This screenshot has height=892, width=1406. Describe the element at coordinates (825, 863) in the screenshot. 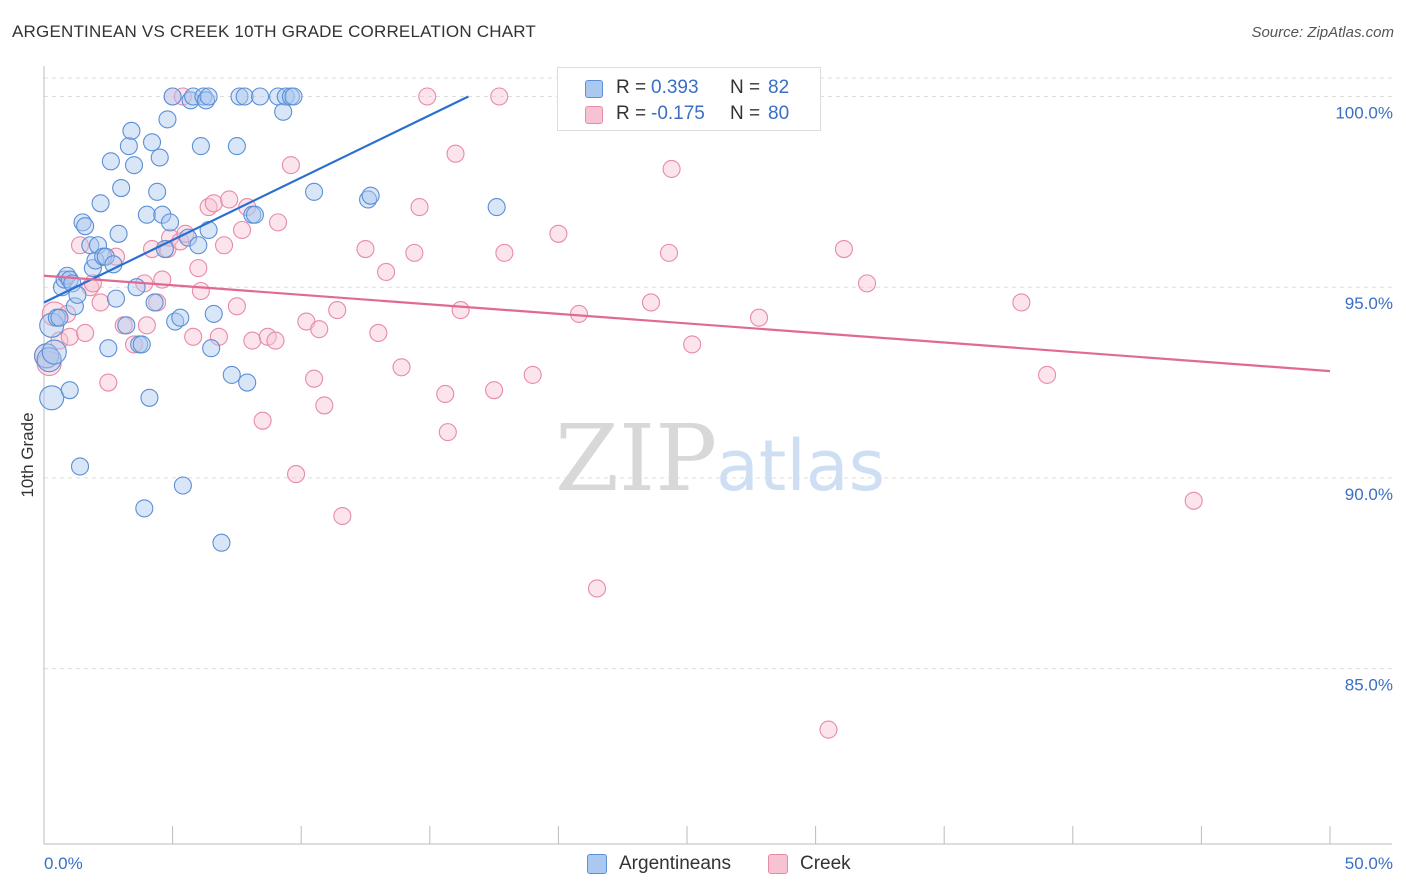

I see `legend-label-creek: Creek` at that location.